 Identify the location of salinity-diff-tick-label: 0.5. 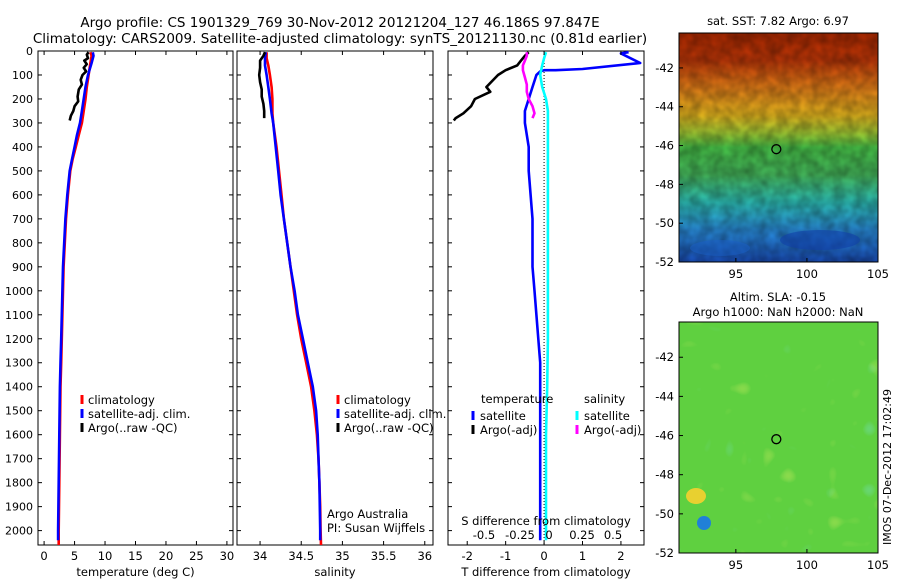
(613, 535).